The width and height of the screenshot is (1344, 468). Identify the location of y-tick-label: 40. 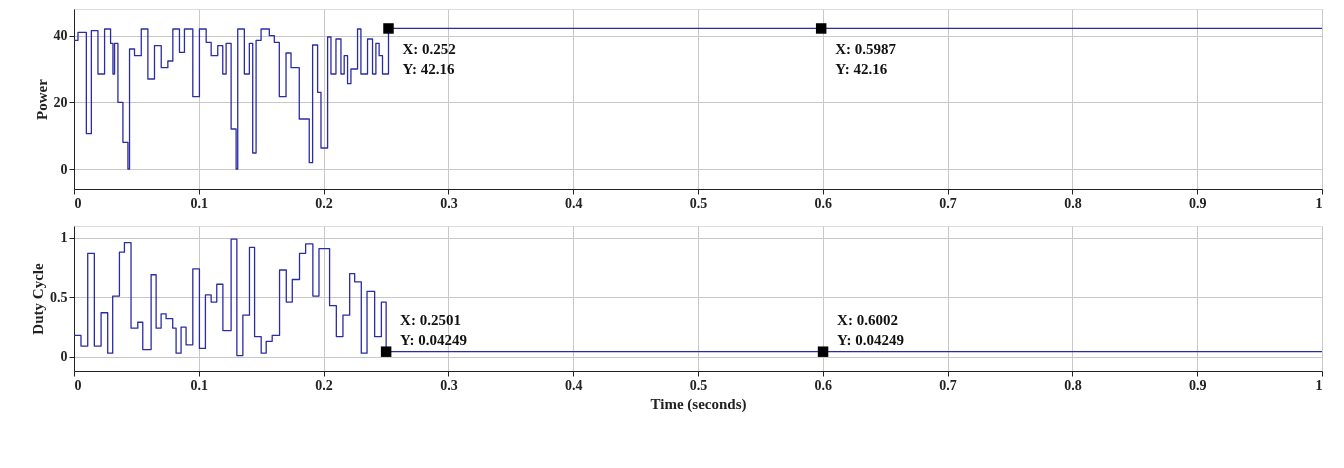
(60, 36).